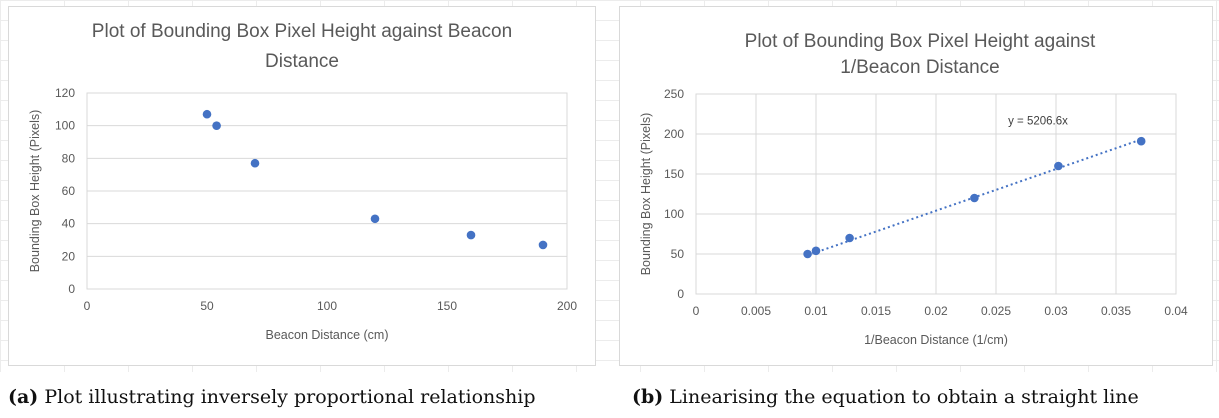 This screenshot has height=418, width=1219. I want to click on y-tick-label: 40, so click(69, 224).